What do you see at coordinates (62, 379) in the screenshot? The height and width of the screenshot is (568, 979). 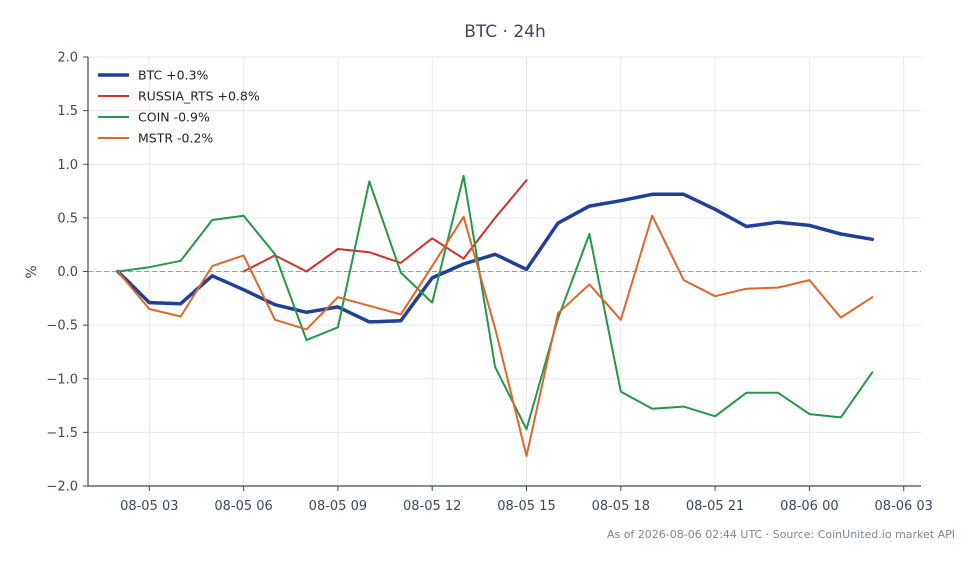 I see `y-tick-label: −1.0` at bounding box center [62, 379].